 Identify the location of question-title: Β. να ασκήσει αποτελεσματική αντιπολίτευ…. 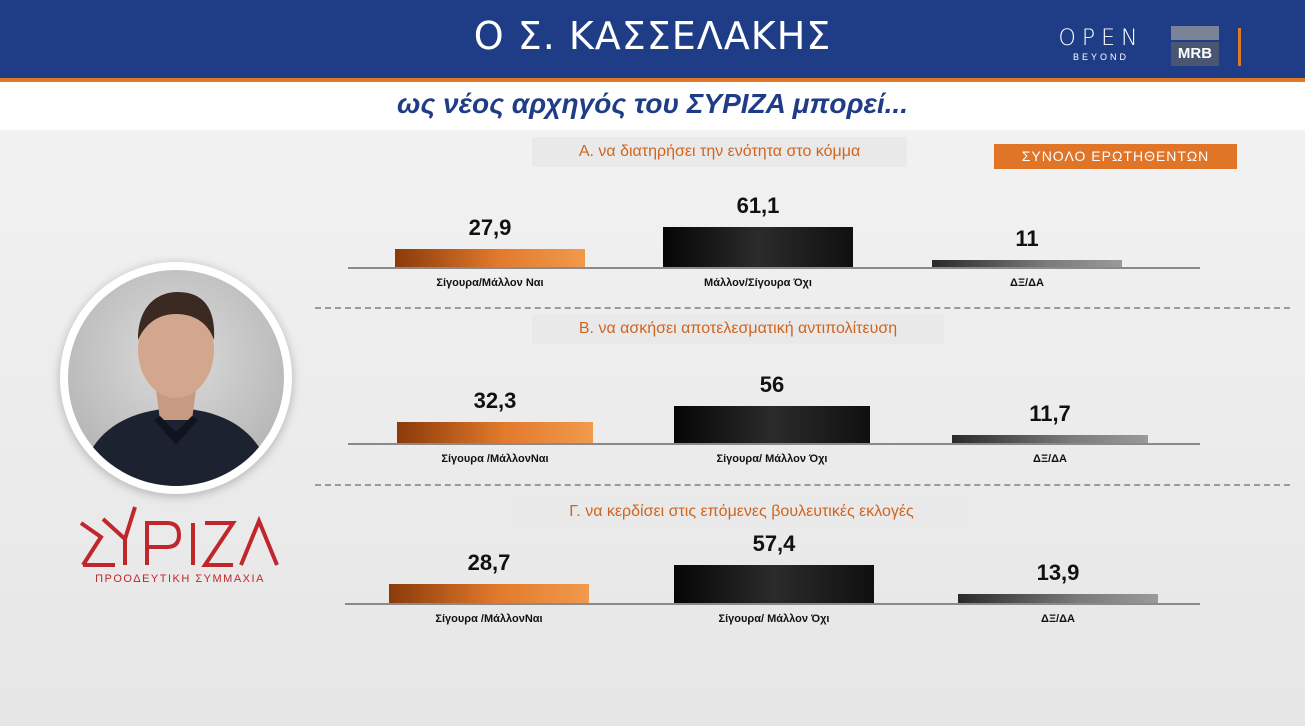
(738, 329).